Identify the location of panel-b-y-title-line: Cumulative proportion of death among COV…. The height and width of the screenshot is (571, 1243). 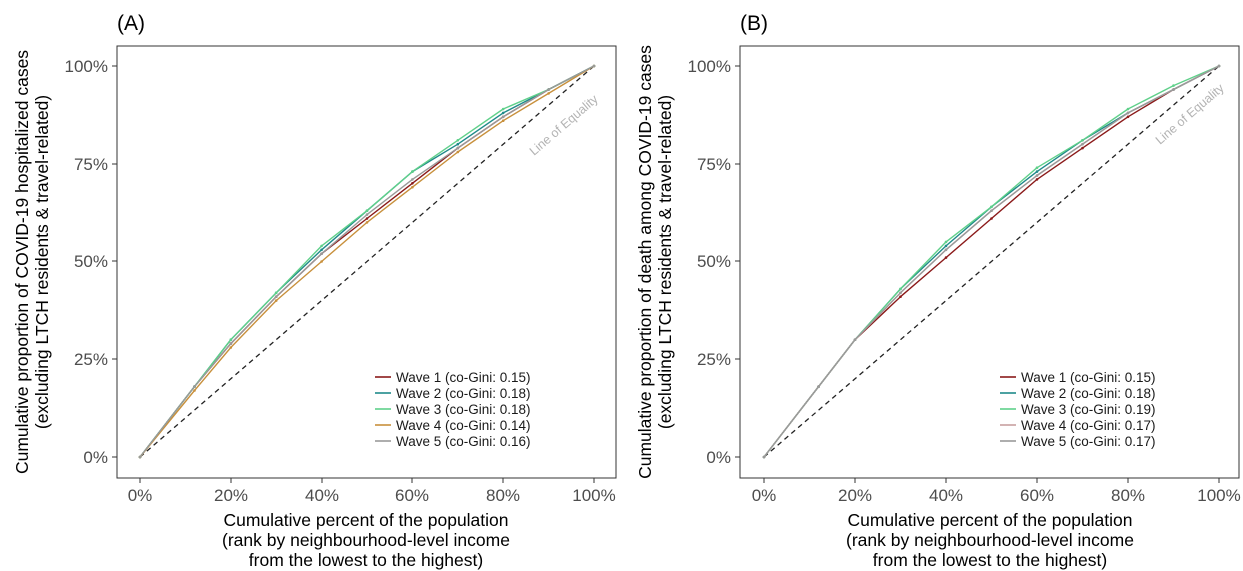
(645, 262).